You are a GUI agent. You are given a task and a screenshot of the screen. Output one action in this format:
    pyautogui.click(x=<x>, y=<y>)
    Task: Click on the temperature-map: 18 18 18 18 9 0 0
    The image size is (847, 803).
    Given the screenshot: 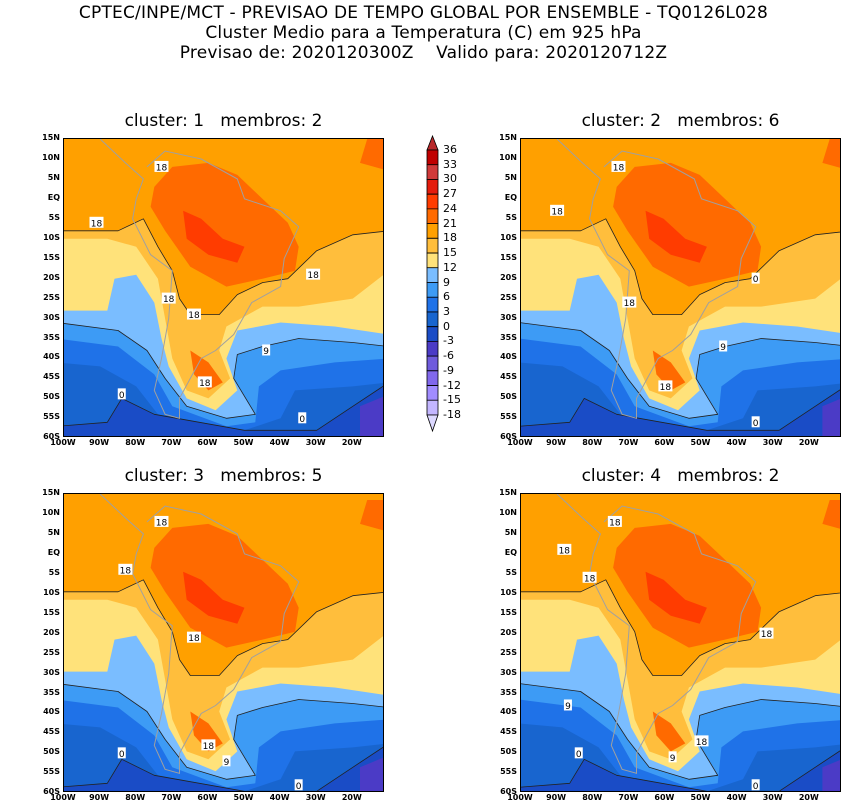 What is the action you would take?
    pyautogui.click(x=223, y=642)
    